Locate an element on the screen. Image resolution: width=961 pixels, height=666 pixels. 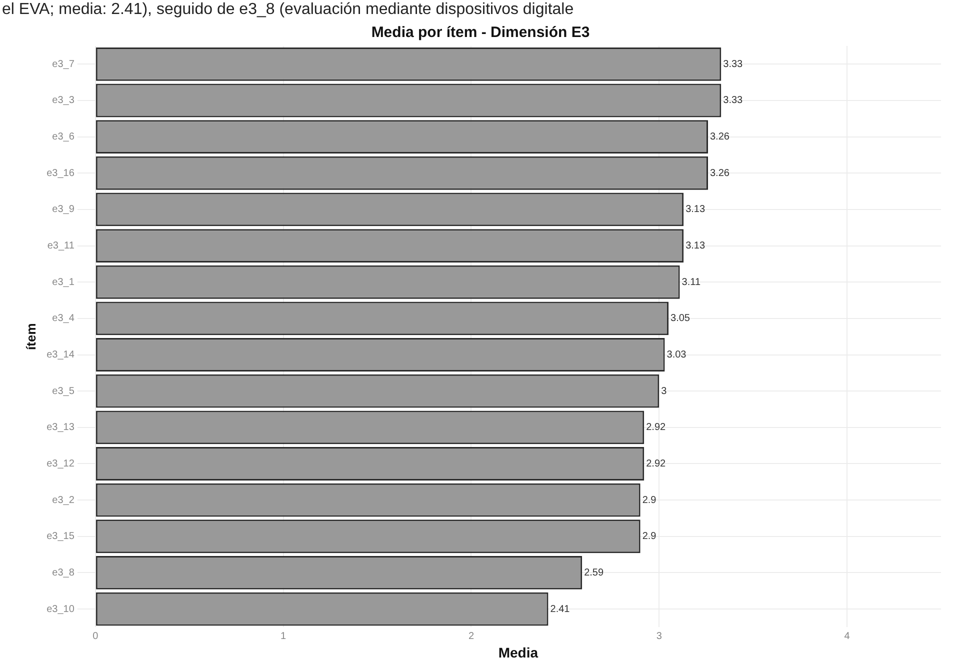
y-tick-label: e3_2 is located at coordinates (63, 500).